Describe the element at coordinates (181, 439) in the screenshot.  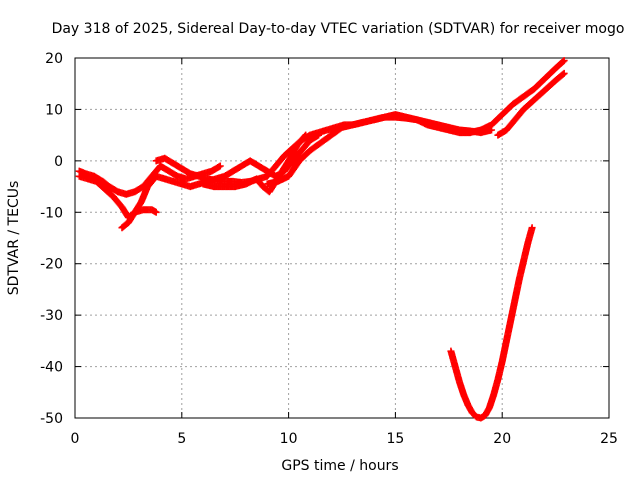
I see `x-tick-label: 5` at that location.